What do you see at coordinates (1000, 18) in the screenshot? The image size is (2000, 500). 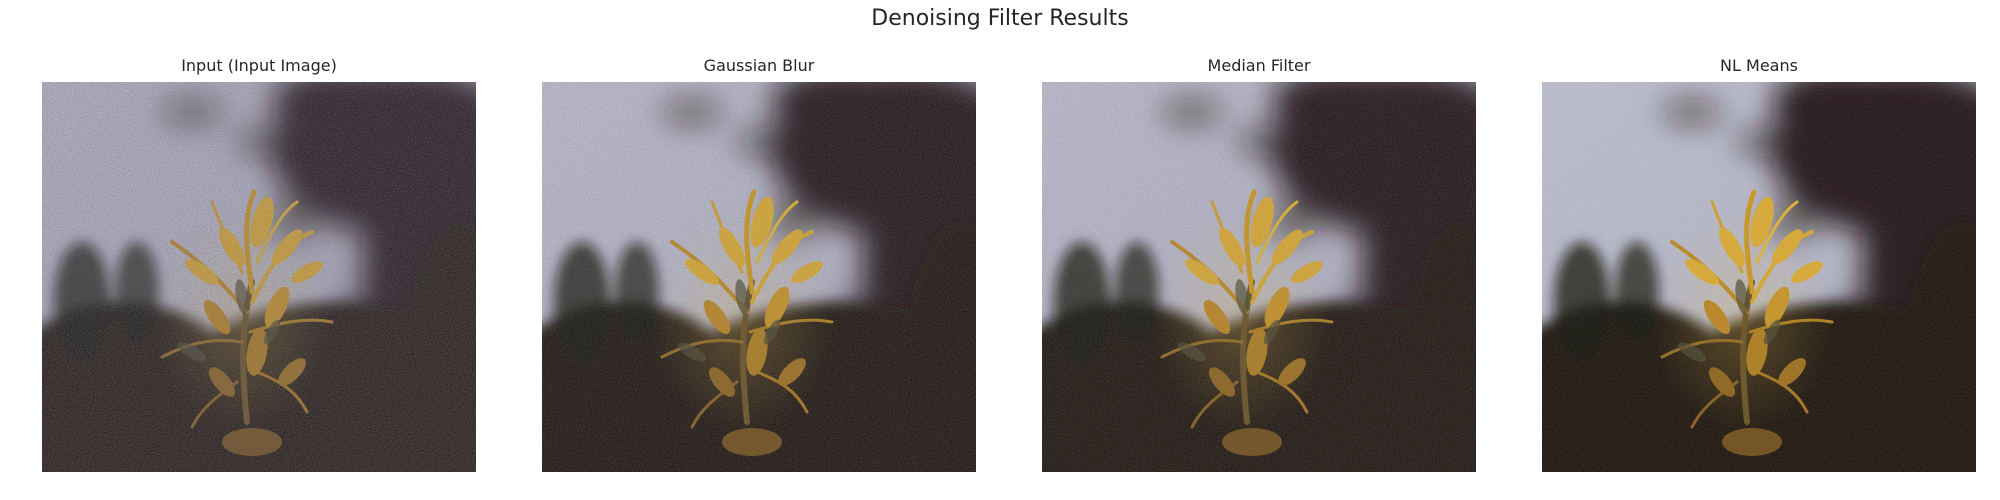 I see `figure-title: Denoising Filter Results` at bounding box center [1000, 18].